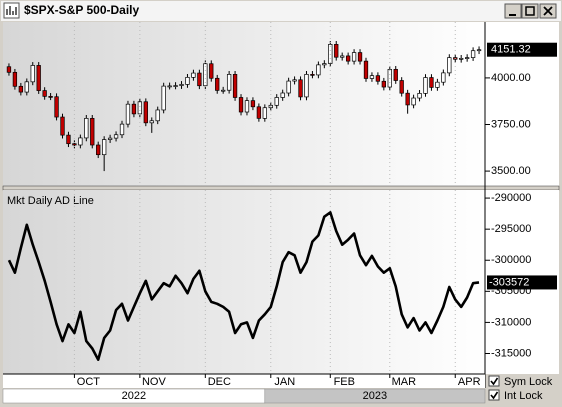 The height and width of the screenshot is (407, 562). Describe the element at coordinates (81, 10) in the screenshot. I see `window-title: $SPX-S&P 500-Daily` at that location.